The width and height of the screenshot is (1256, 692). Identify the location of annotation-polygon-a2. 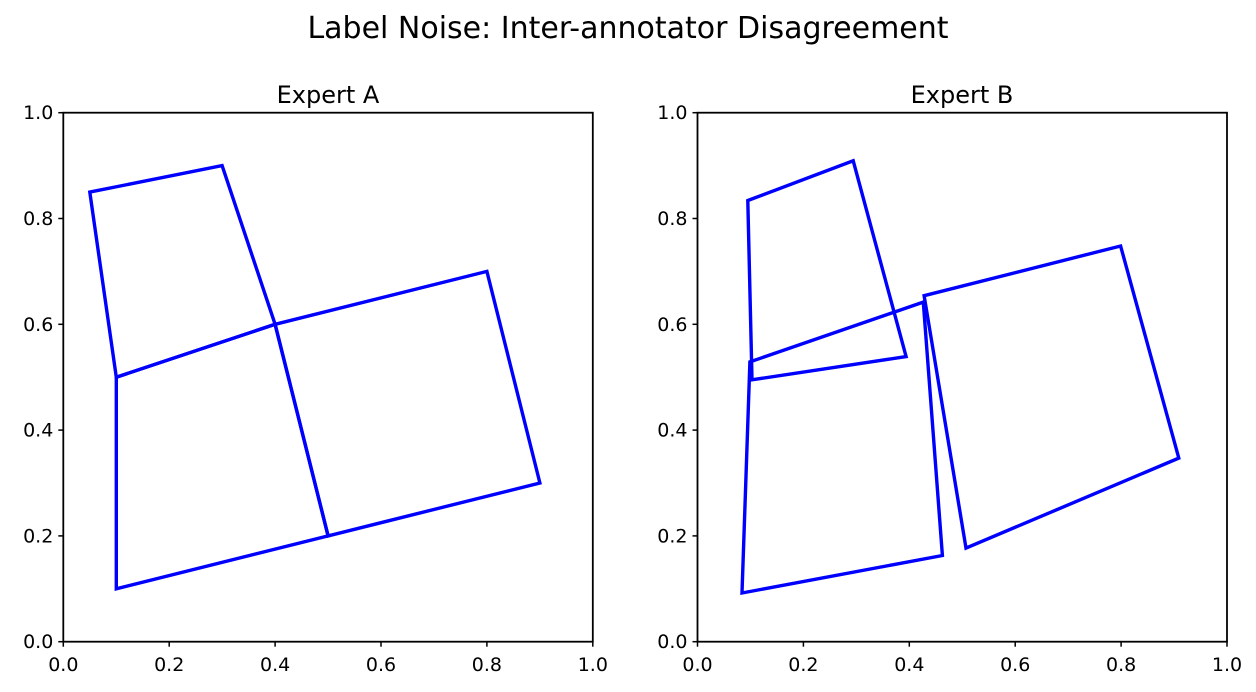
(222, 456).